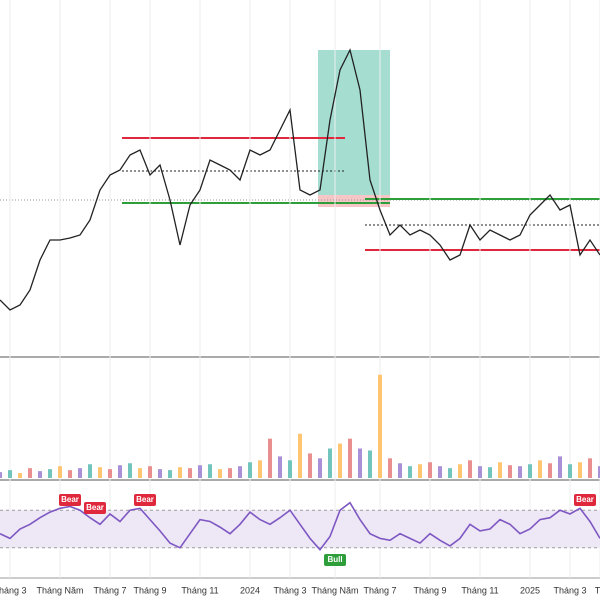 Image resolution: width=600 pixels, height=600 pixels. Describe the element at coordinates (250, 590) in the screenshot. I see `x-tick-label: 2024` at that location.